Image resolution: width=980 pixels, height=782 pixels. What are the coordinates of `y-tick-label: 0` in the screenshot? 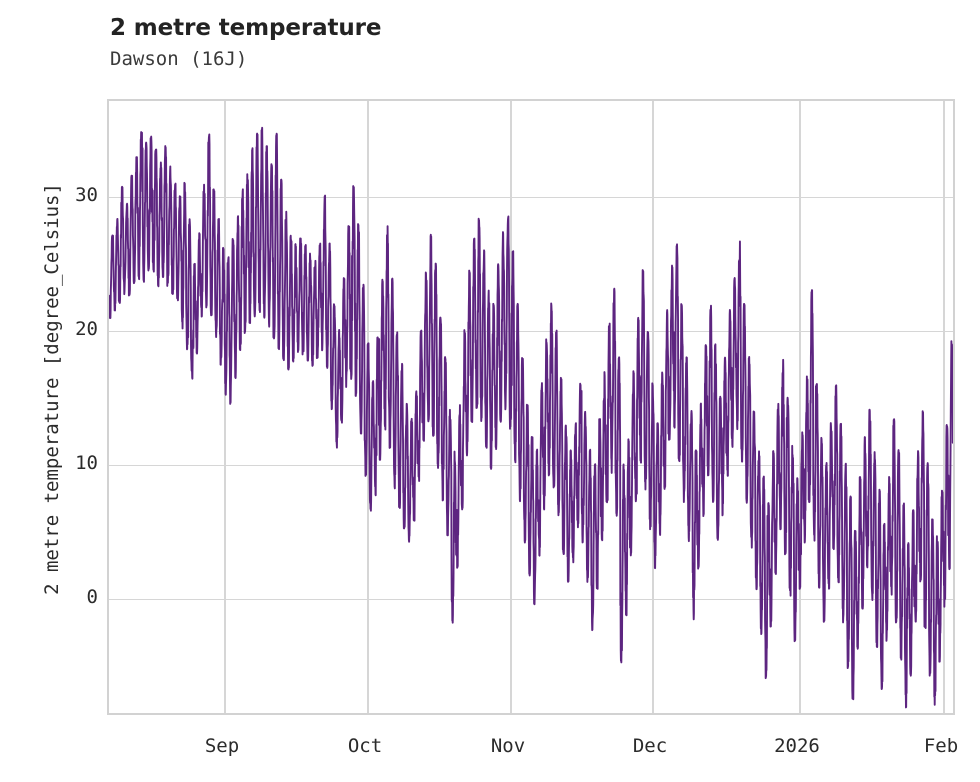 It's located at (92, 597).